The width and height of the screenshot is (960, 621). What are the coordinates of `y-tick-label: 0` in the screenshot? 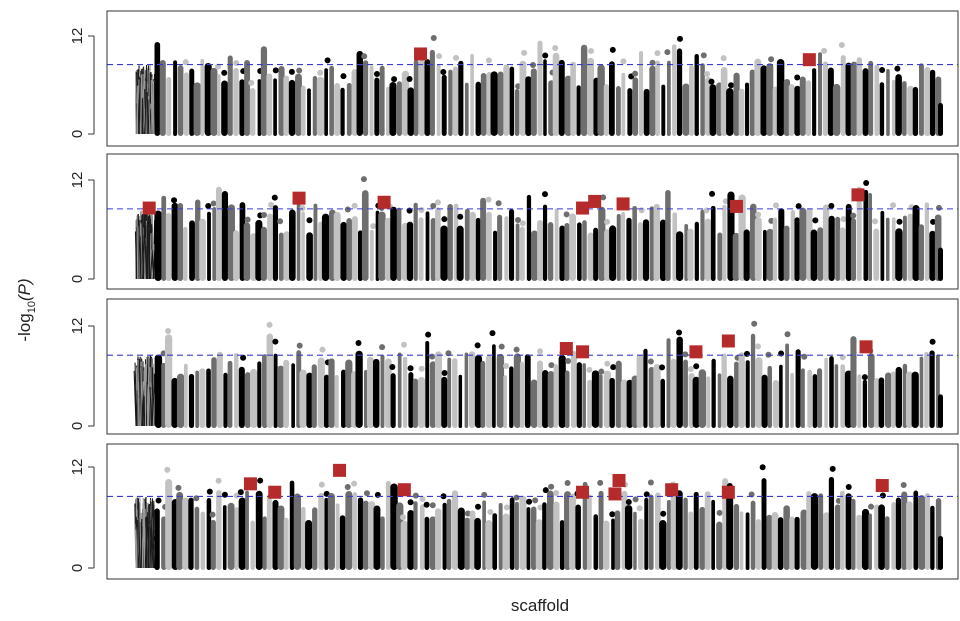 It's located at (77, 134).